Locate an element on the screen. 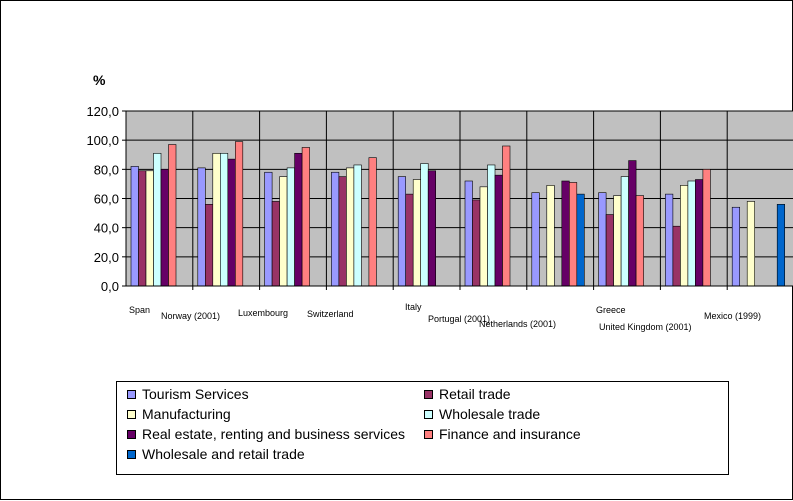 The image size is (793, 501). legend-label: Manufacturing is located at coordinates (186, 414).